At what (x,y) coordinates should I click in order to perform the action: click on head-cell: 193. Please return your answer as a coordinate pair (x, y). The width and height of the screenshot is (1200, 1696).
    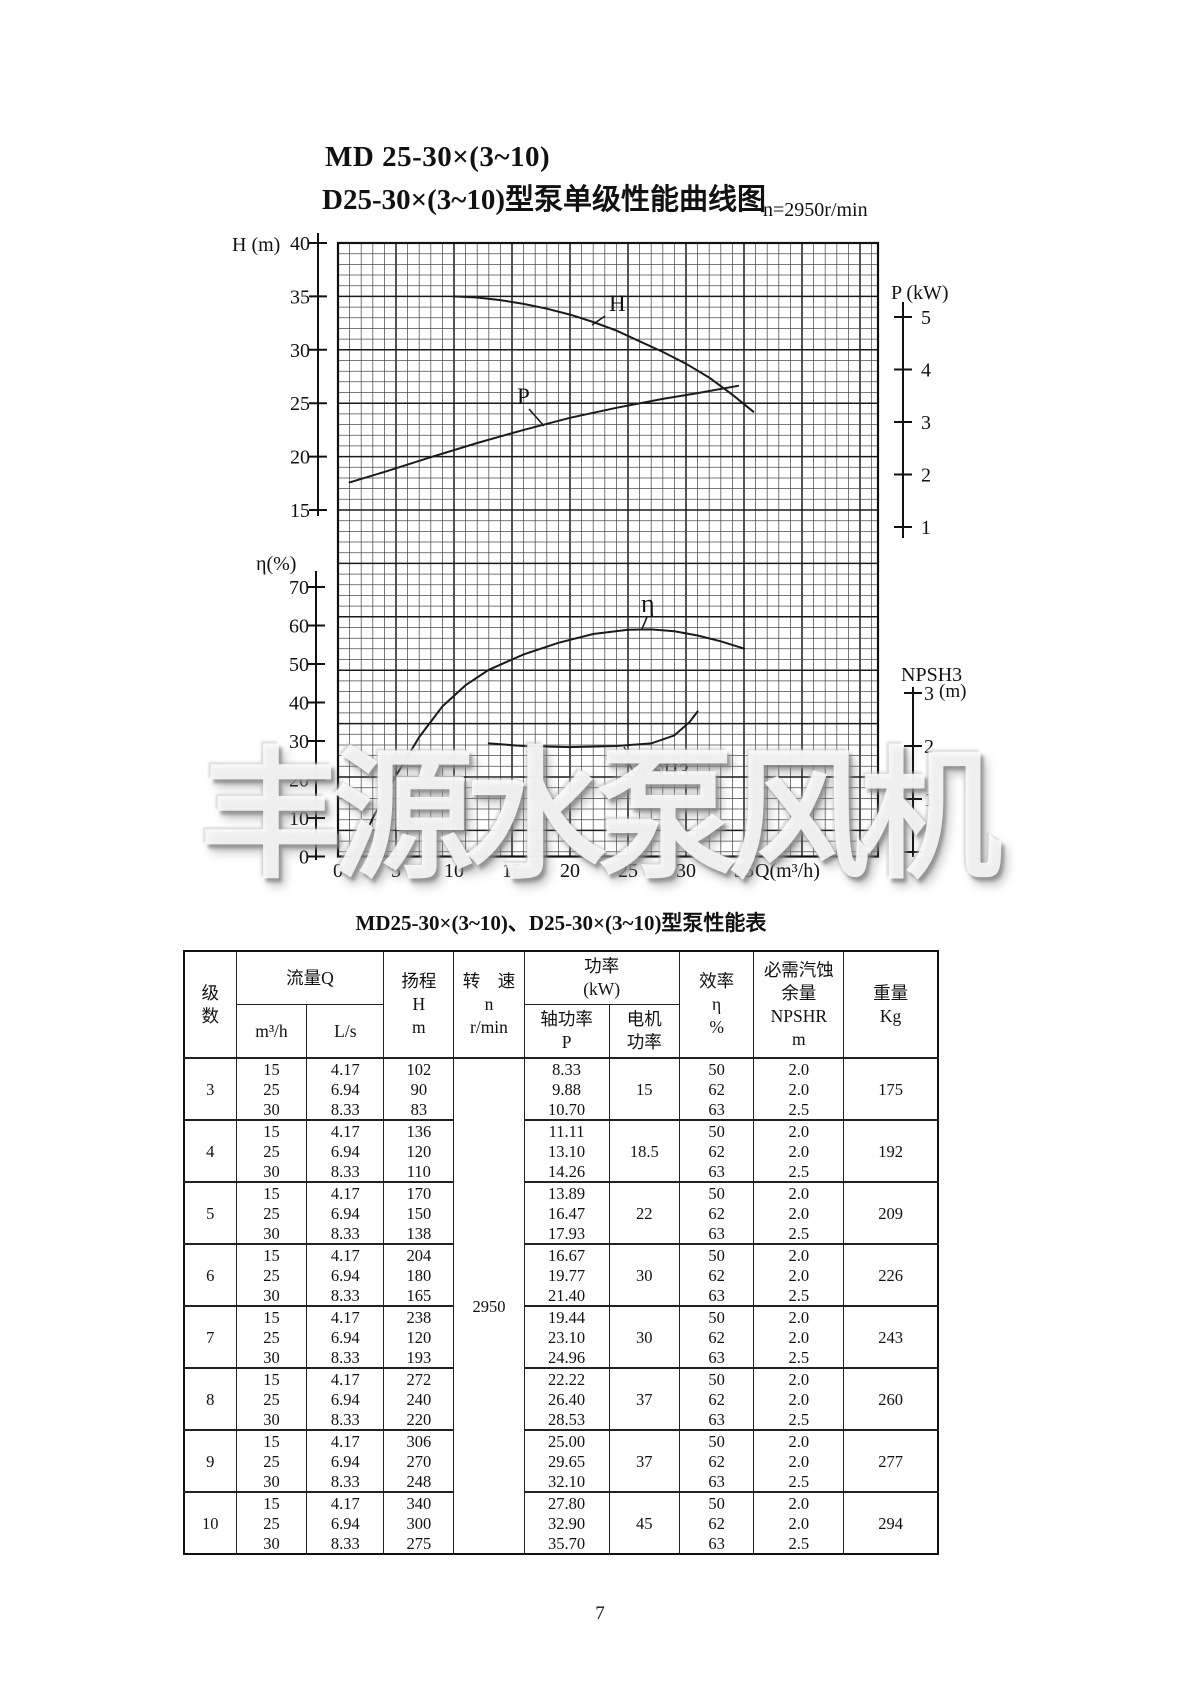
    Looking at the image, I should click on (419, 1358).